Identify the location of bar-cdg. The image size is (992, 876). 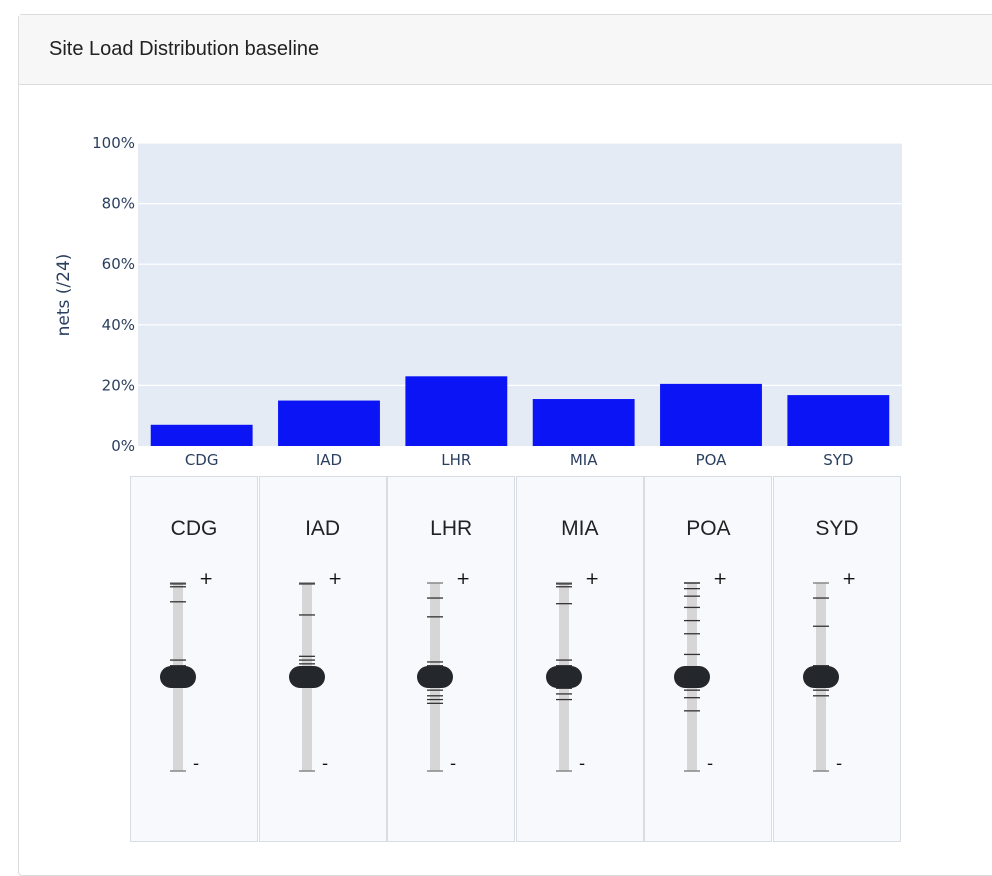
(201, 435).